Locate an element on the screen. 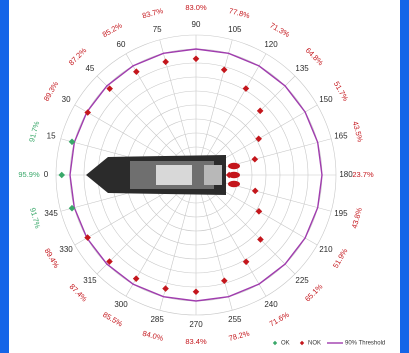 Image resolution: width=409 pixels, height=353 pixels. legend-item-threshold: 90% Threshold is located at coordinates (356, 344).